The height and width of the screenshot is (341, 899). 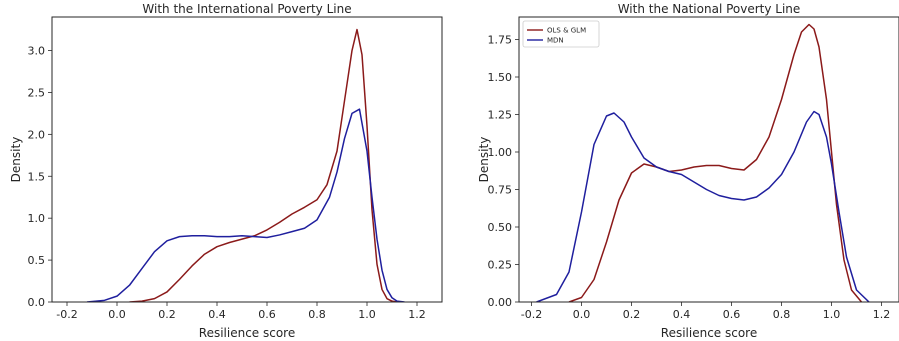 What do you see at coordinates (37, 92) in the screenshot?
I see `left-chart-ytick-label: 2.5` at bounding box center [37, 92].